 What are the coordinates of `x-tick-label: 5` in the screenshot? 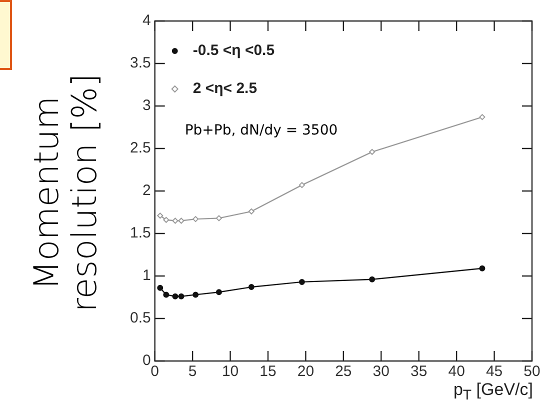 It's located at (192, 371).